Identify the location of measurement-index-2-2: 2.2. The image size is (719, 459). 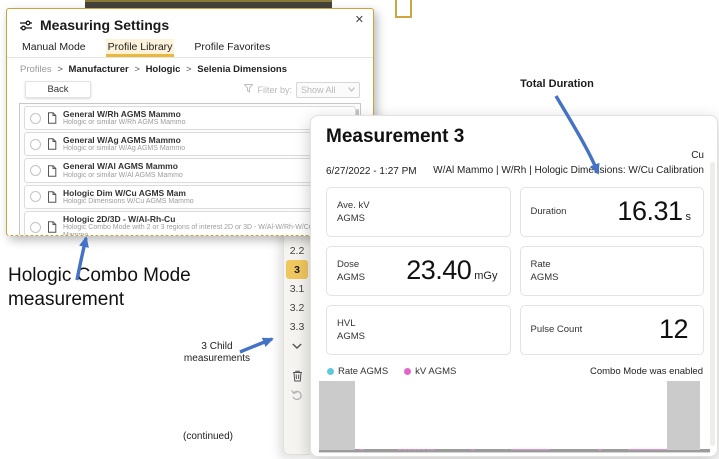
(297, 250).